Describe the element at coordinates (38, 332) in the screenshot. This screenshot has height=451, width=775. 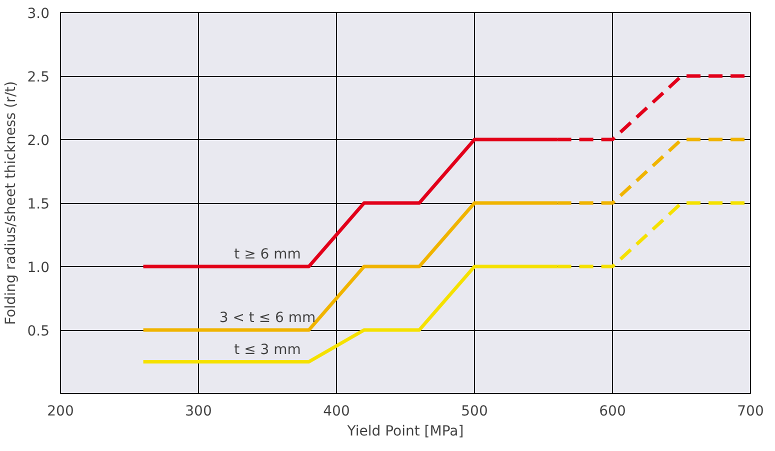
I see `y-tick-label: 0.5` at that location.